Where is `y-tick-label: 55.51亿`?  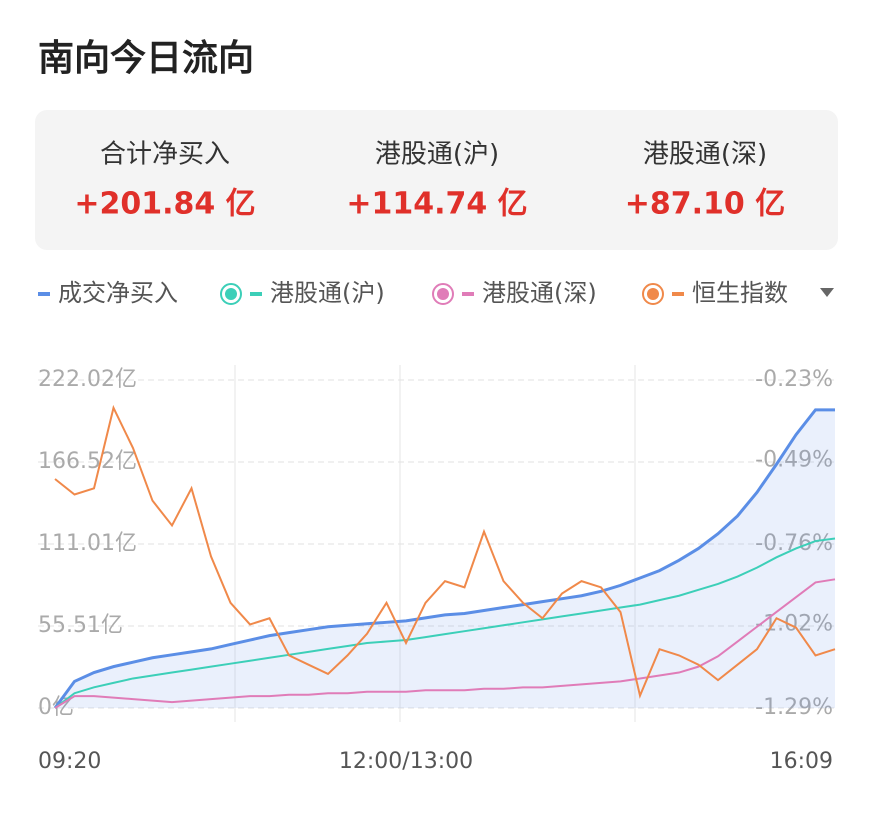
y-tick-label: 55.51亿 is located at coordinates (80, 625).